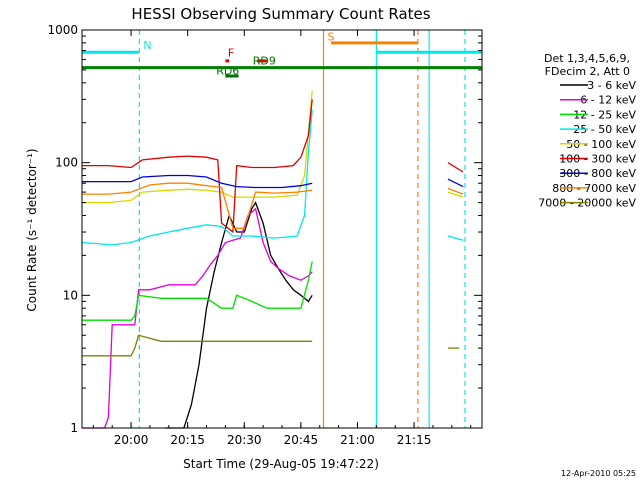  What do you see at coordinates (131, 440) in the screenshot?
I see `x-tick-label-0: 20:00` at bounding box center [131, 440].